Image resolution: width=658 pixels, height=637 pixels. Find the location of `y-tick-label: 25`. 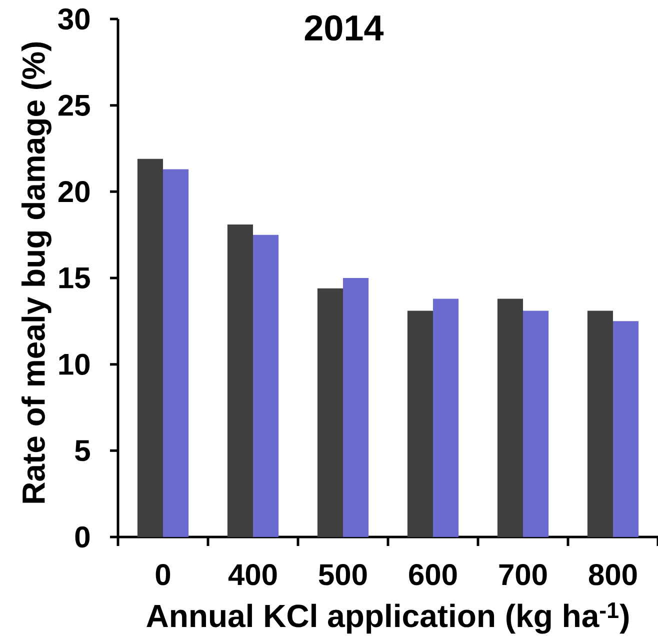

y-tick-label: 25 is located at coordinates (74, 105).